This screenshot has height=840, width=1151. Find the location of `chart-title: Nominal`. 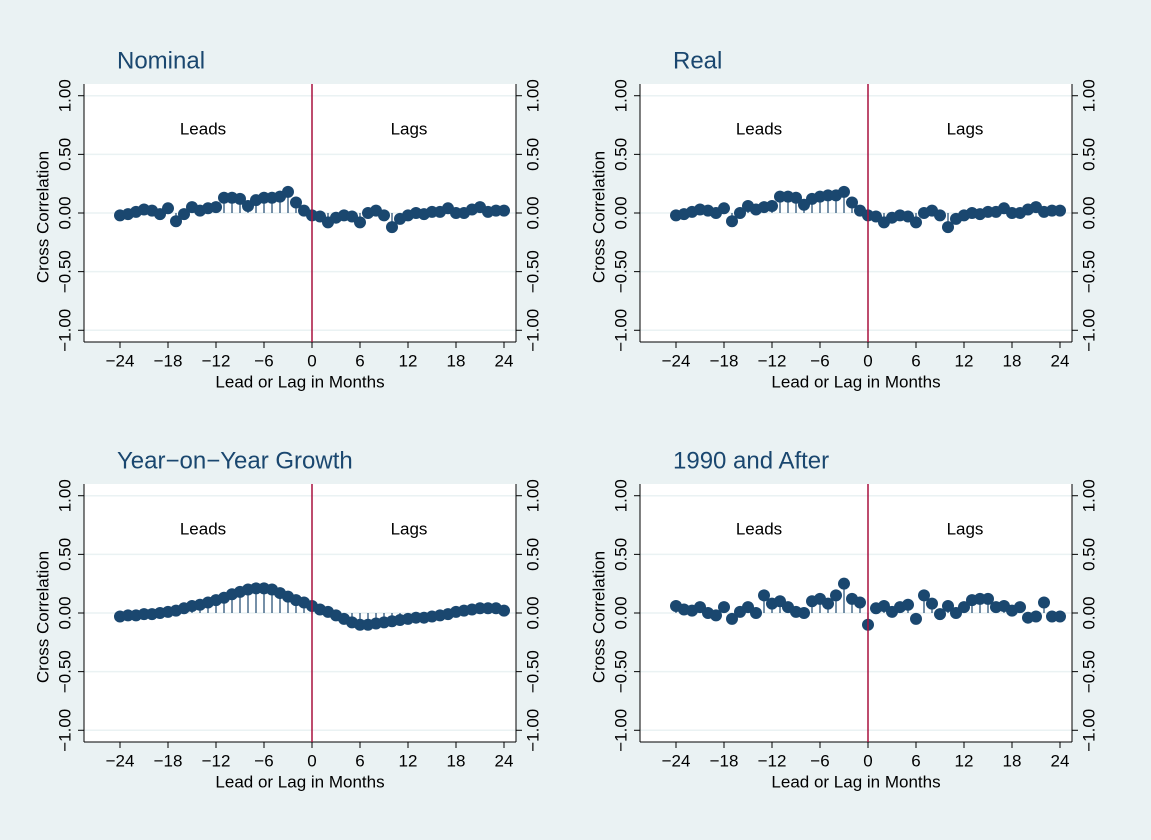

chart-title: Nominal is located at coordinates (161, 60).